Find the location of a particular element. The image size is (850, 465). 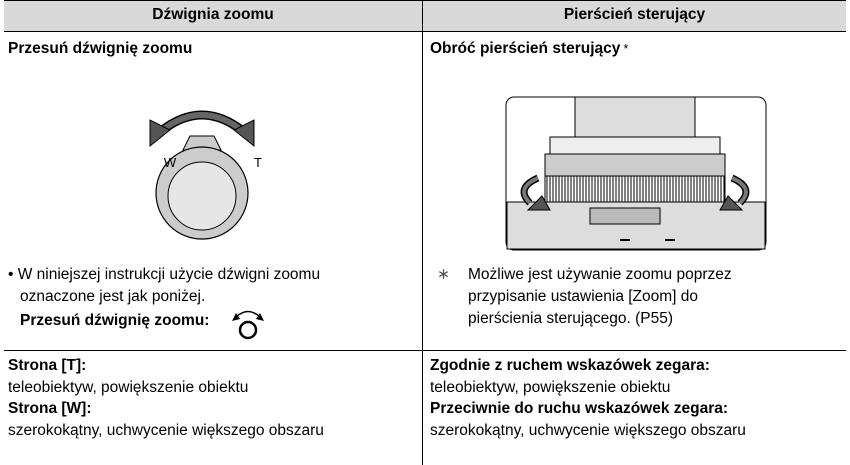

lever-icon is located at coordinates (248, 330).